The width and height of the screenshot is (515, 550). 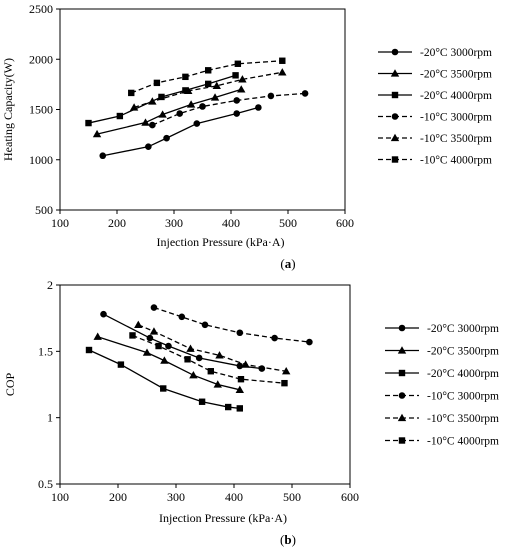 I want to click on y-tick-label: 0.5, so click(x=45, y=484).